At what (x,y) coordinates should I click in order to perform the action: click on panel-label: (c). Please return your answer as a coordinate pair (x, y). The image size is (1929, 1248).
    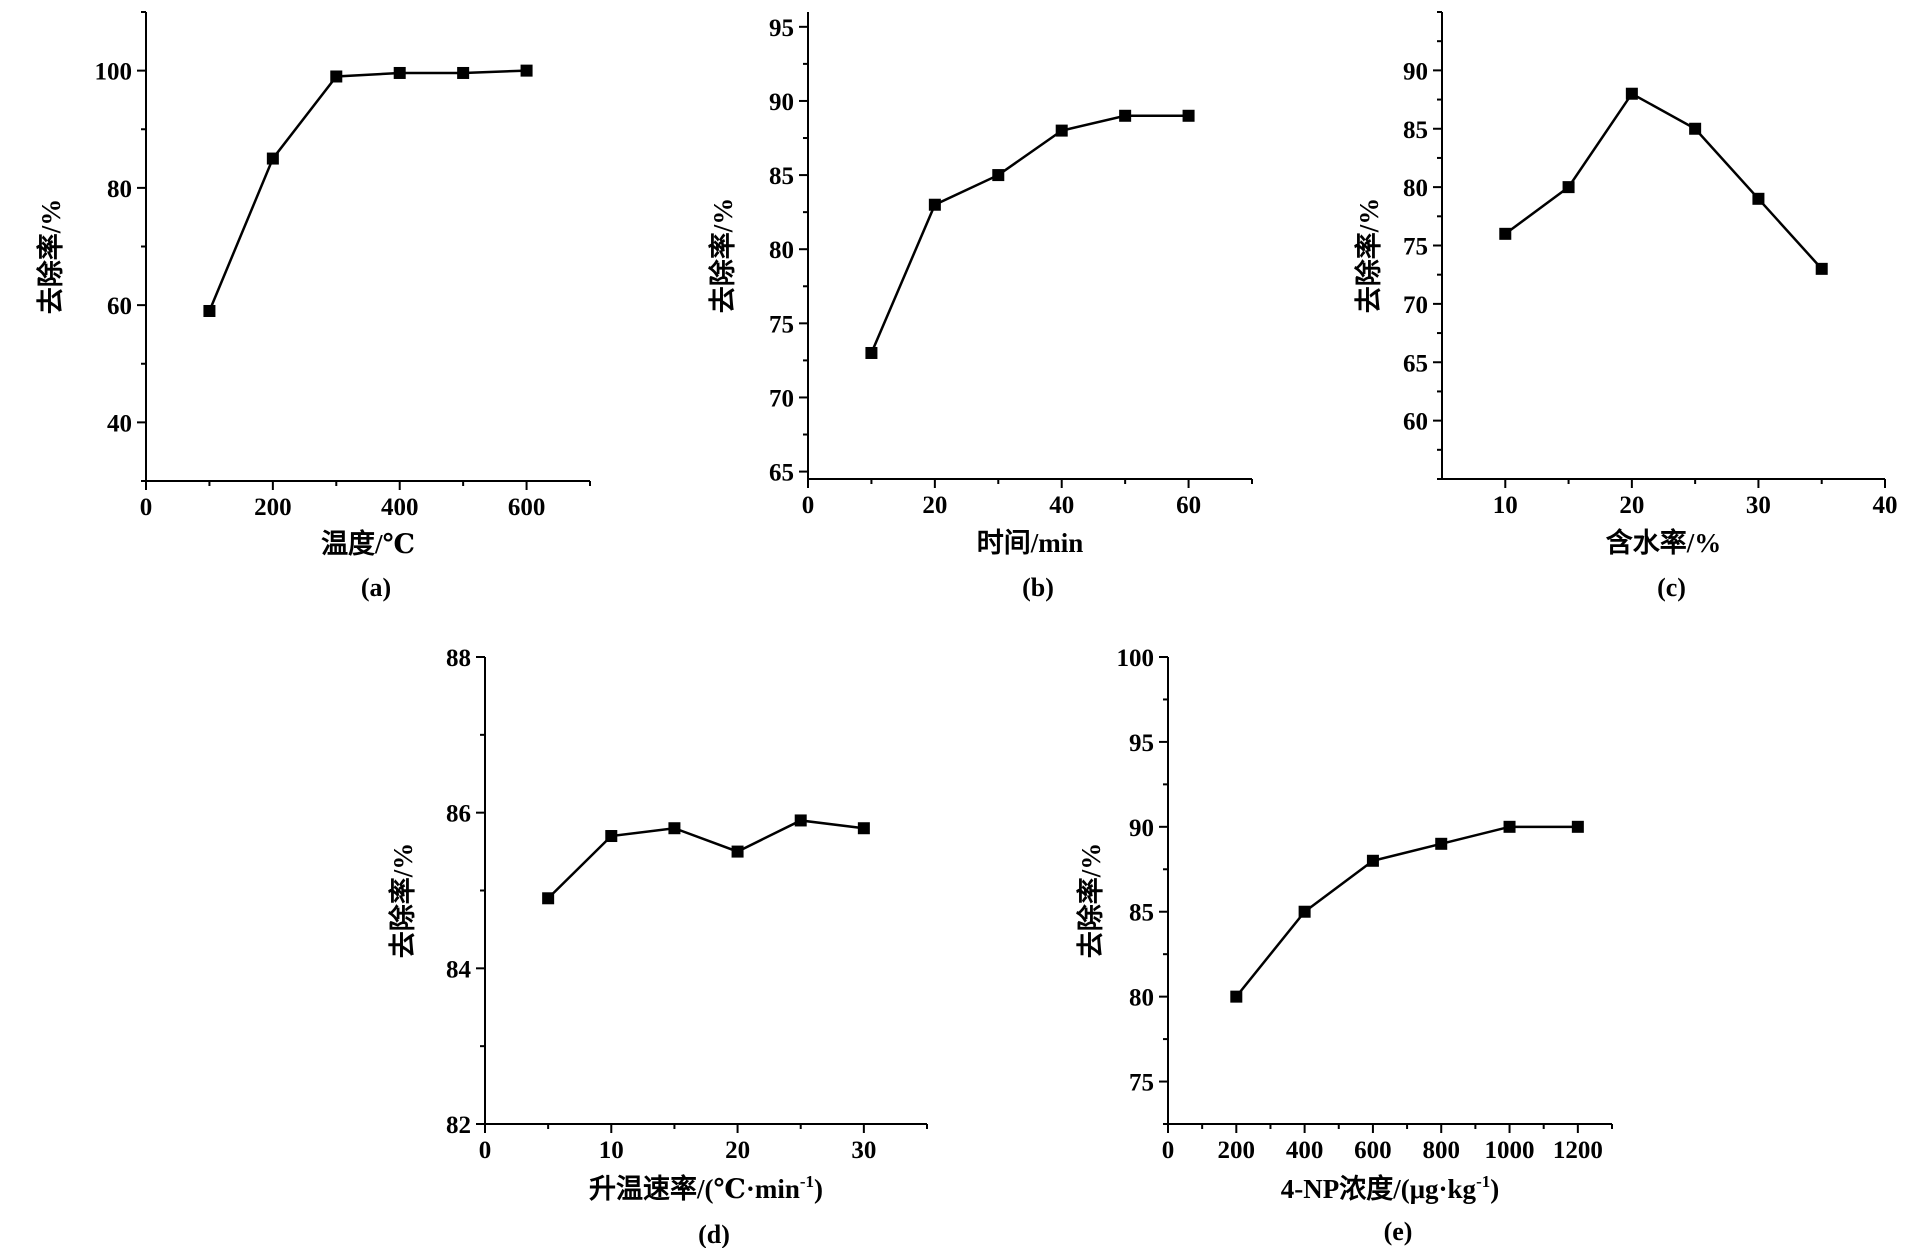
    Looking at the image, I should click on (1671, 587).